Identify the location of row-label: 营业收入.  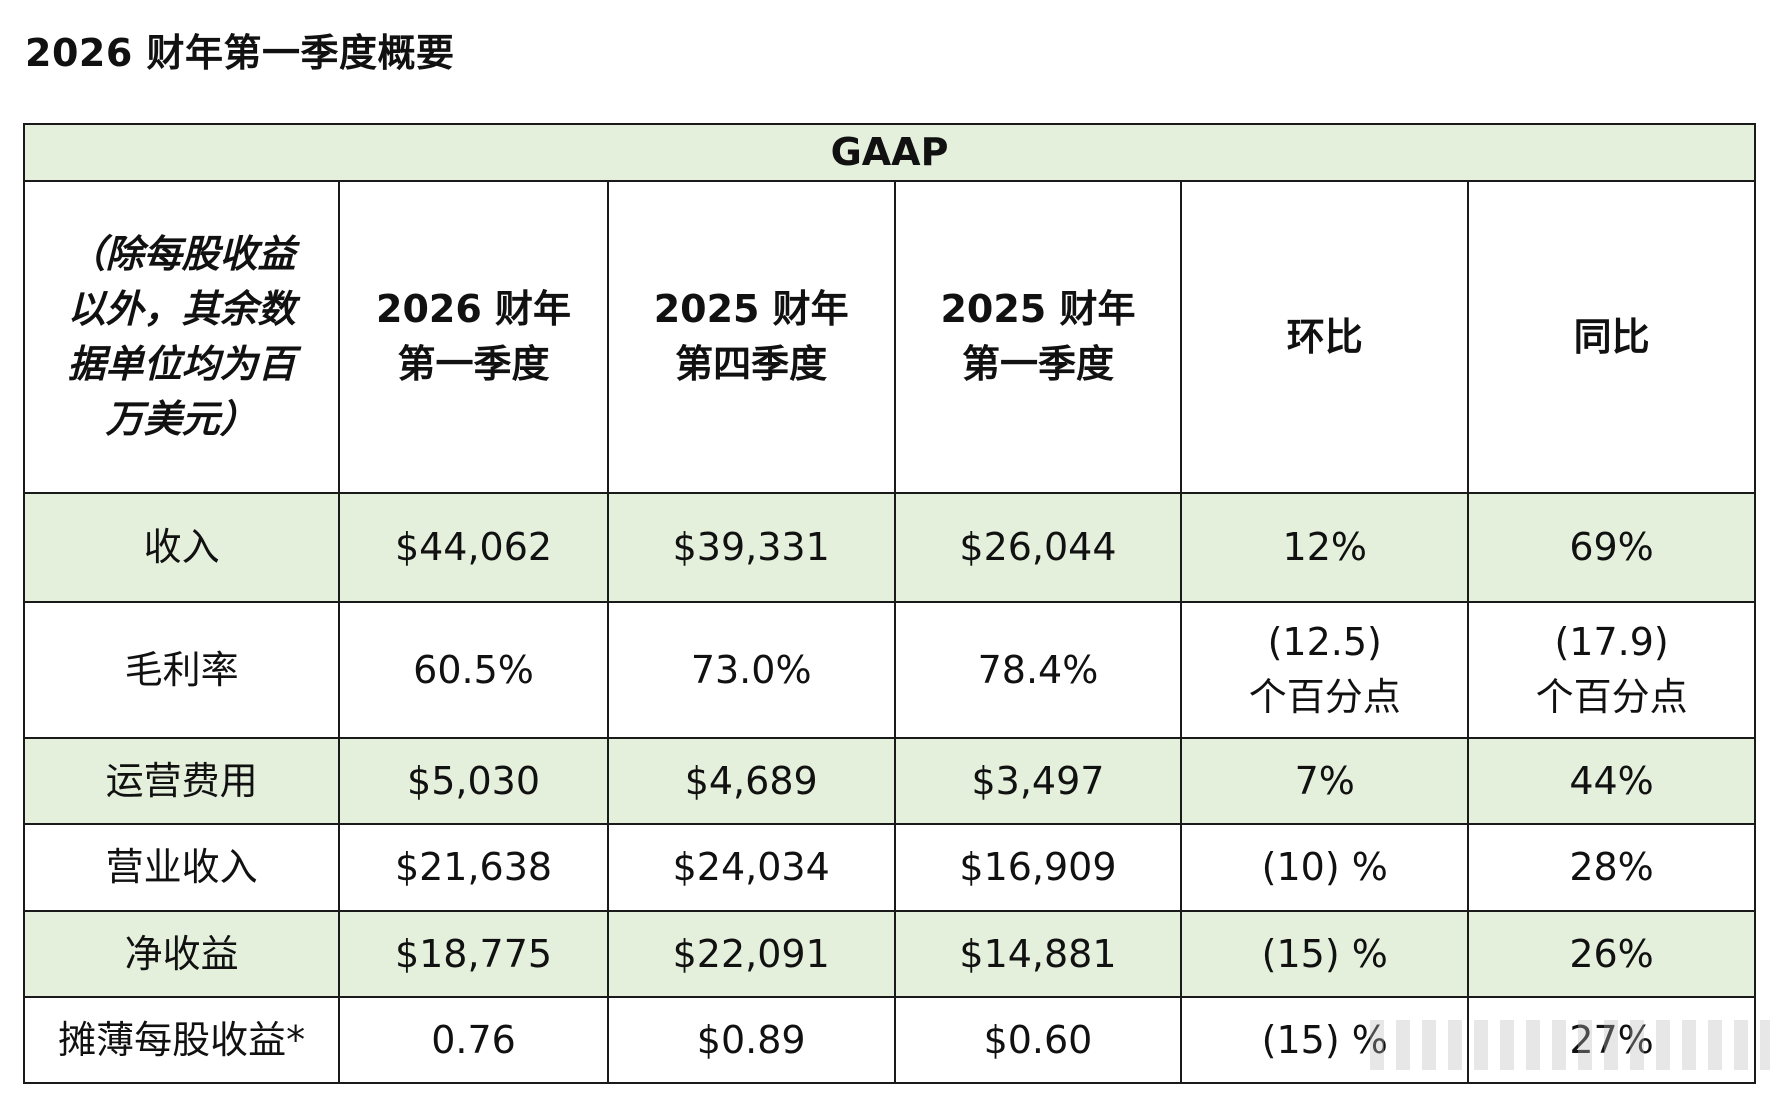
(181, 868).